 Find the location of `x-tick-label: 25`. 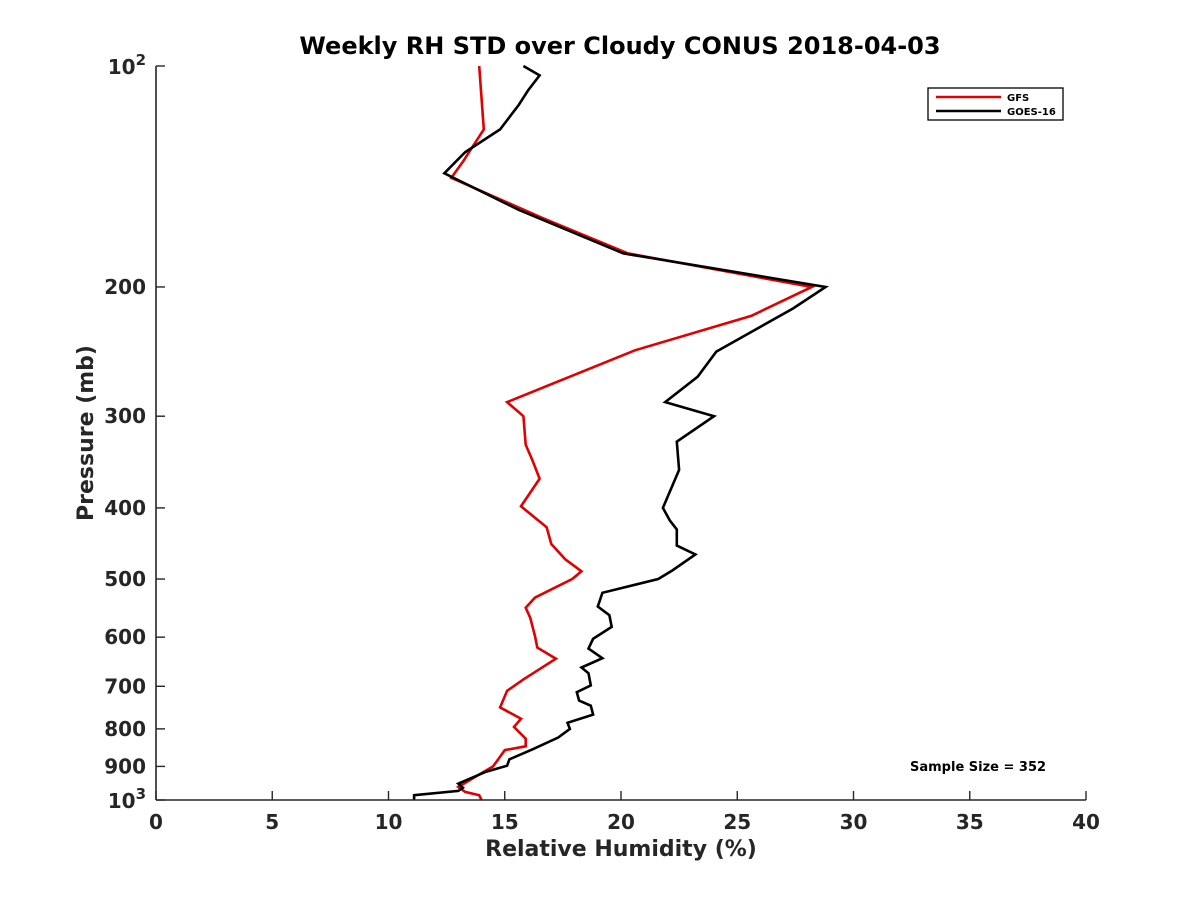

x-tick-label: 25 is located at coordinates (737, 822).